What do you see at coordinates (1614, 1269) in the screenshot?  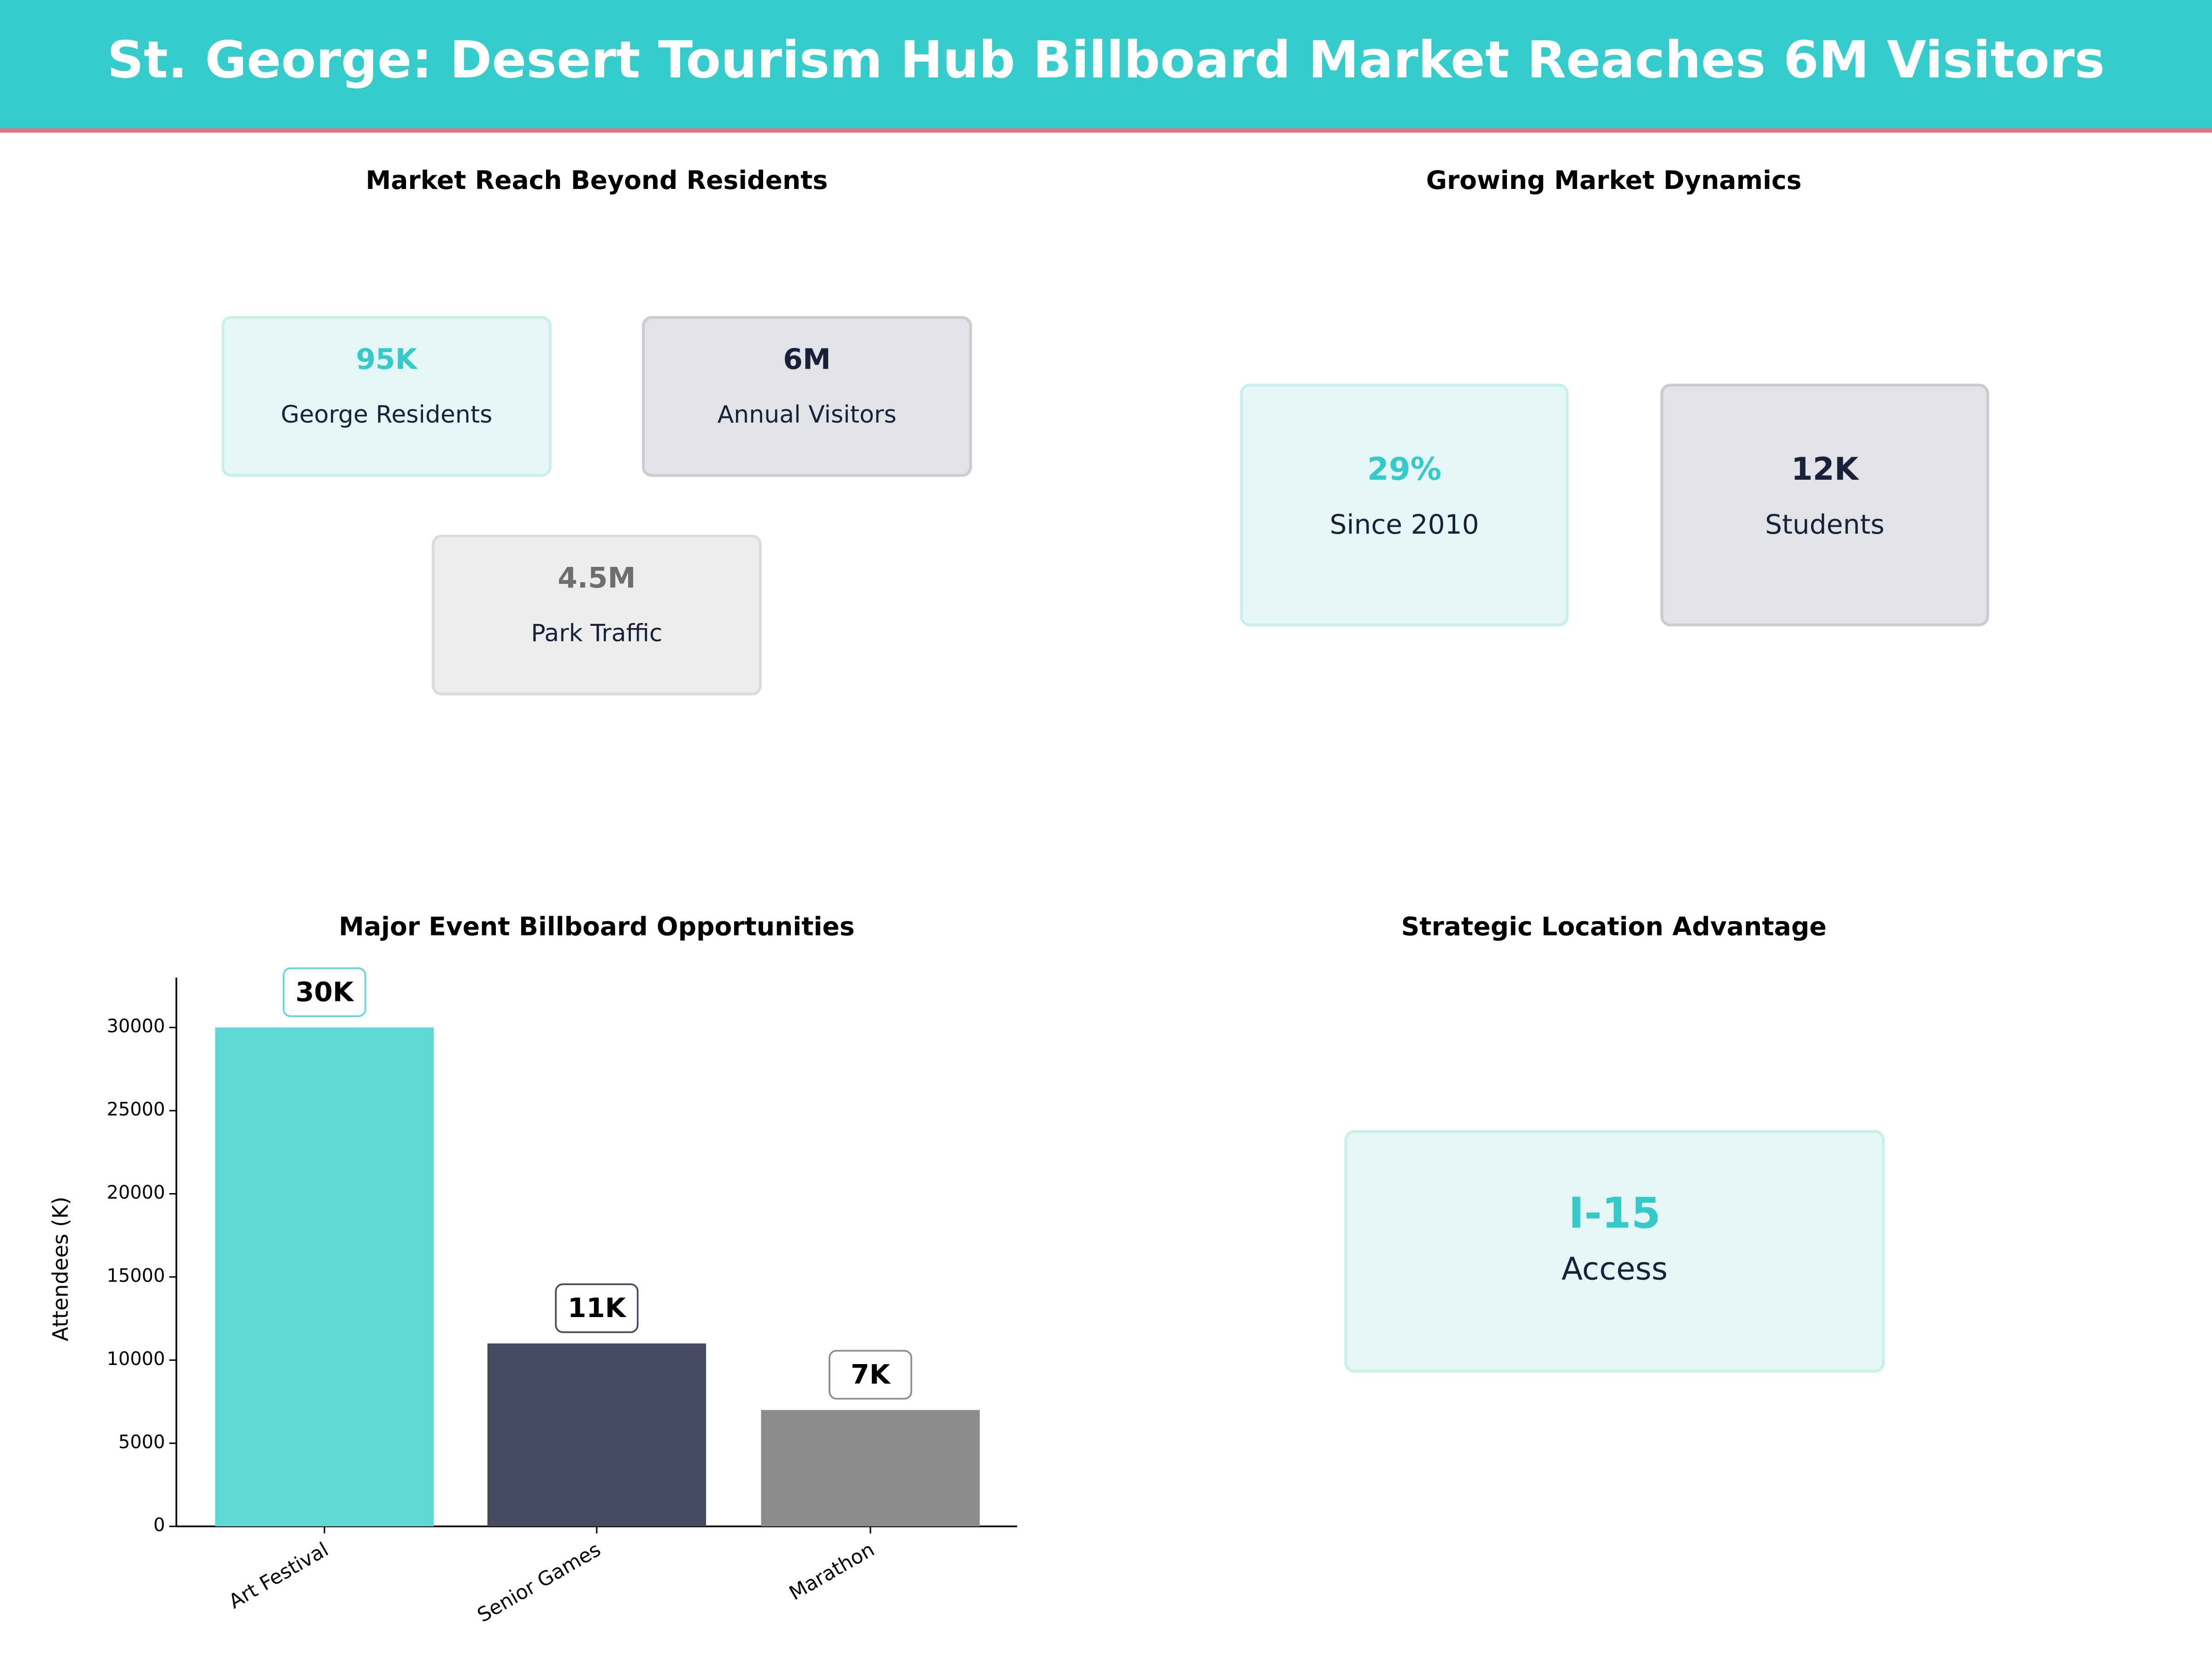 I see `stat-label: Access` at bounding box center [1614, 1269].